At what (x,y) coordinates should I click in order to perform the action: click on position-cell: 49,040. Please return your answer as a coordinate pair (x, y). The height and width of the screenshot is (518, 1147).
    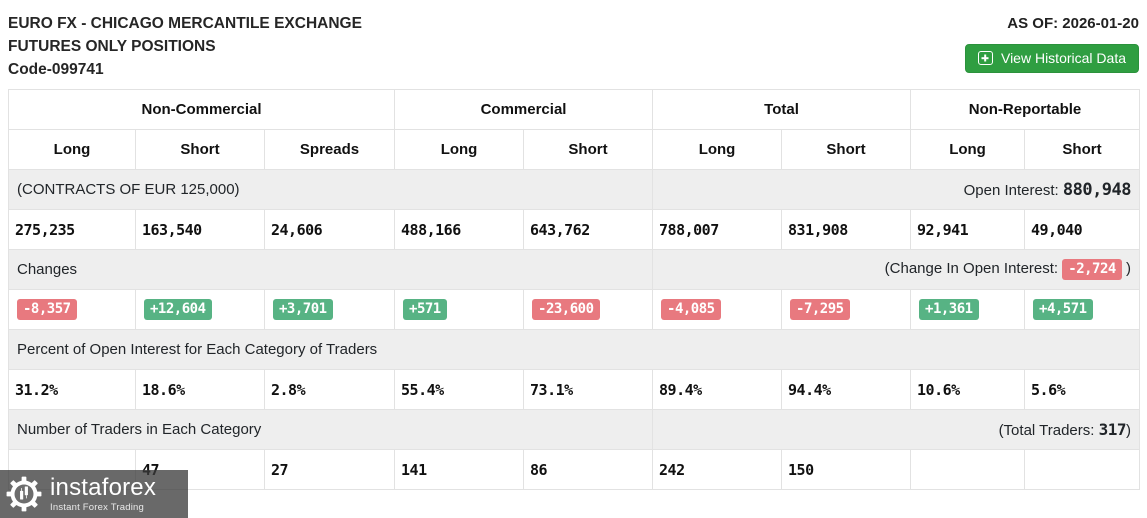
    Looking at the image, I should click on (1082, 229).